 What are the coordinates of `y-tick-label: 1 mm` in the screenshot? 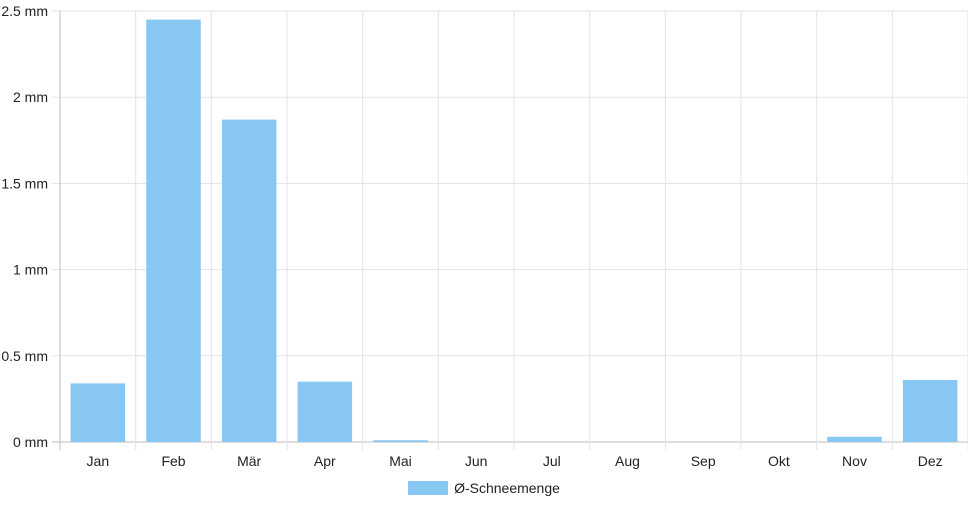 It's located at (30, 270).